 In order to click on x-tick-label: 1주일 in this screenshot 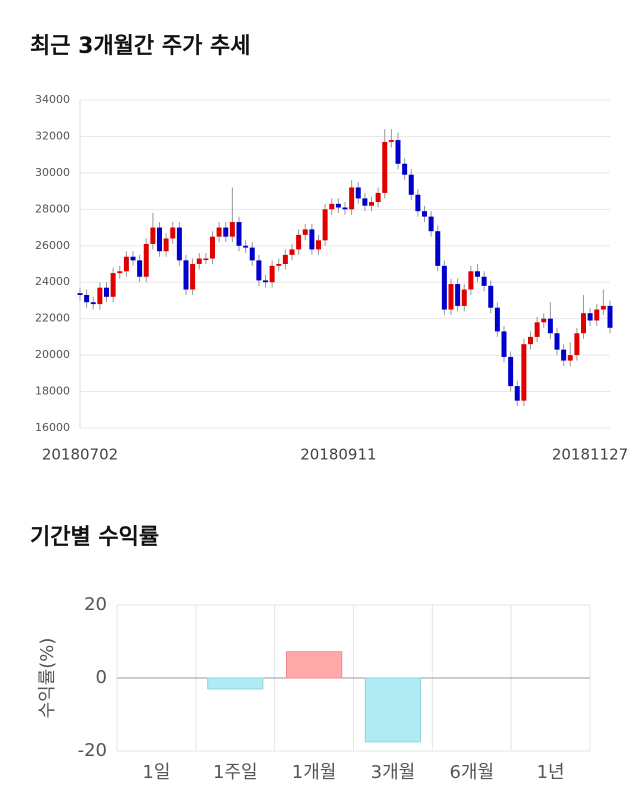, I will do `click(235, 772)`.